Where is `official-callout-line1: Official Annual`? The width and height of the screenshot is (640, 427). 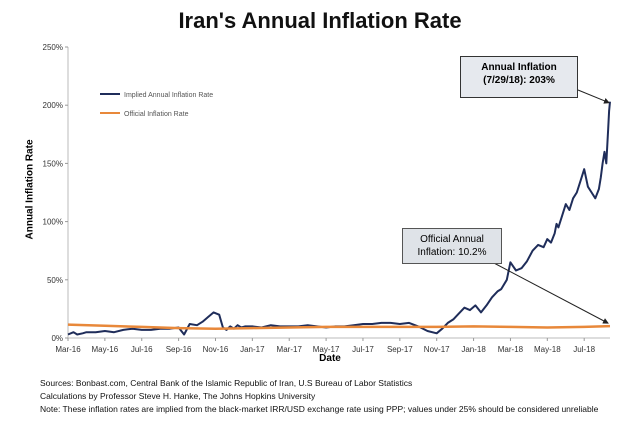 official-callout-line1: Official Annual is located at coordinates (452, 239).